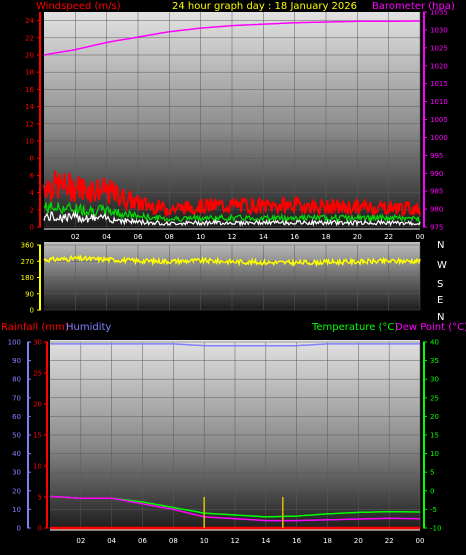 The width and height of the screenshot is (466, 555). I want to click on direction-tick-label: 0, so click(32, 311).